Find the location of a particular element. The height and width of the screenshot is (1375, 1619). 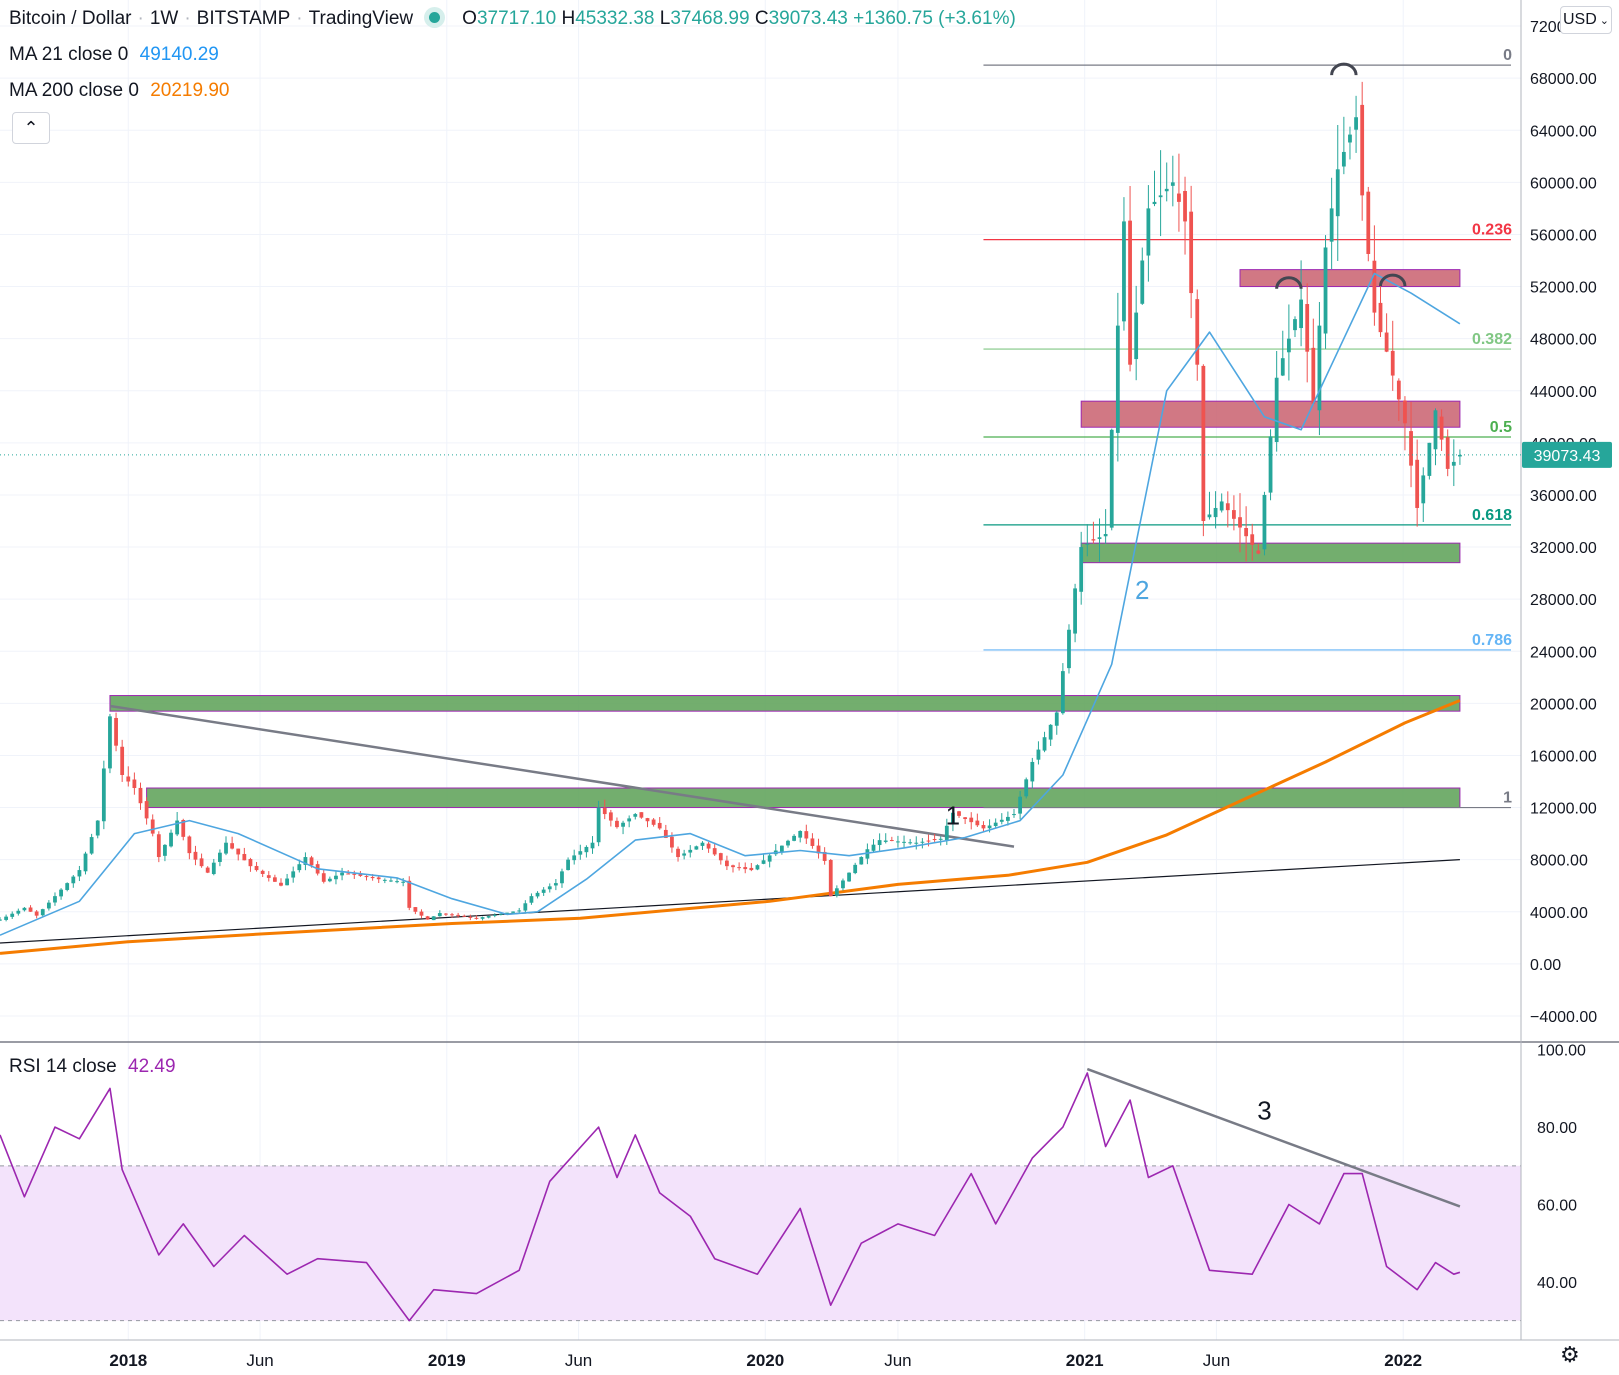

rsi-tick-label: 60.00 is located at coordinates (1557, 1206).